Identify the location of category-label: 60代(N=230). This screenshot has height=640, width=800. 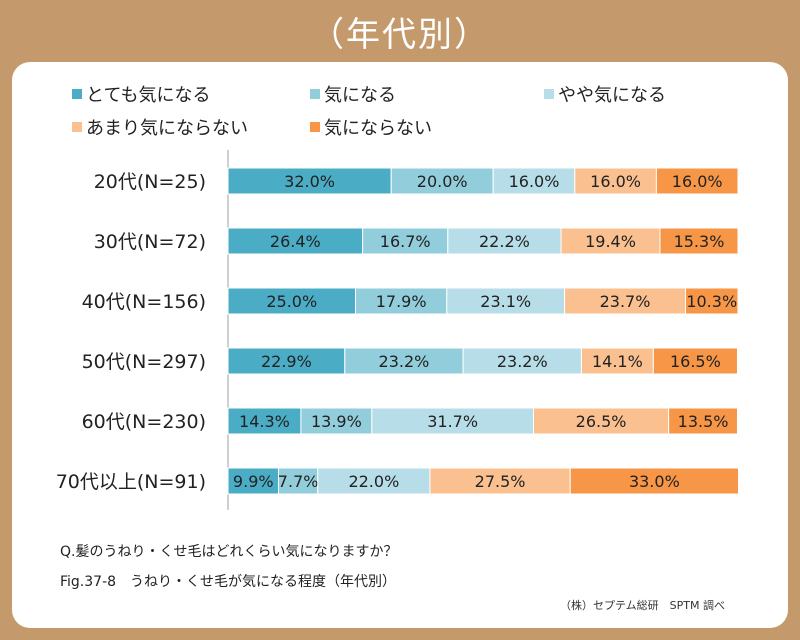
(144, 422).